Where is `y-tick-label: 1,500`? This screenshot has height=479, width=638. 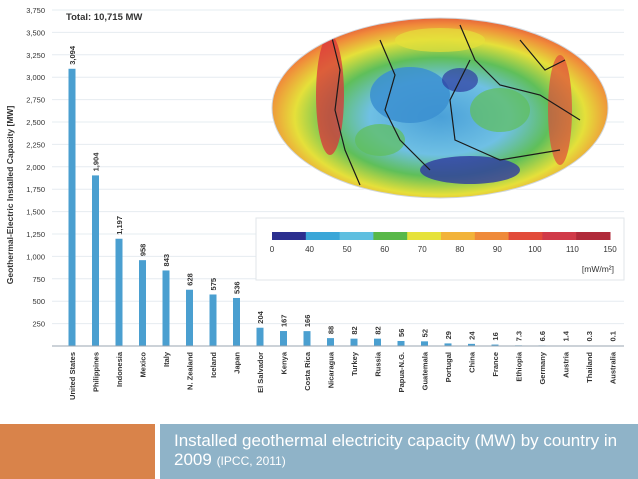 y-tick-label: 1,500 is located at coordinates (35, 212).